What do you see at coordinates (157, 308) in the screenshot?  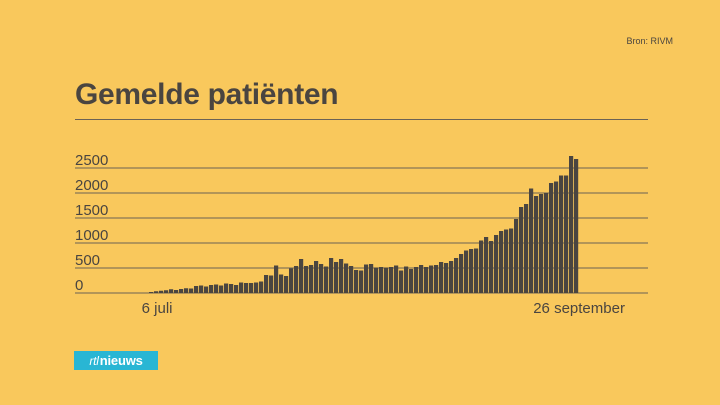 I see `x-tick-label: 6 juli` at bounding box center [157, 308].